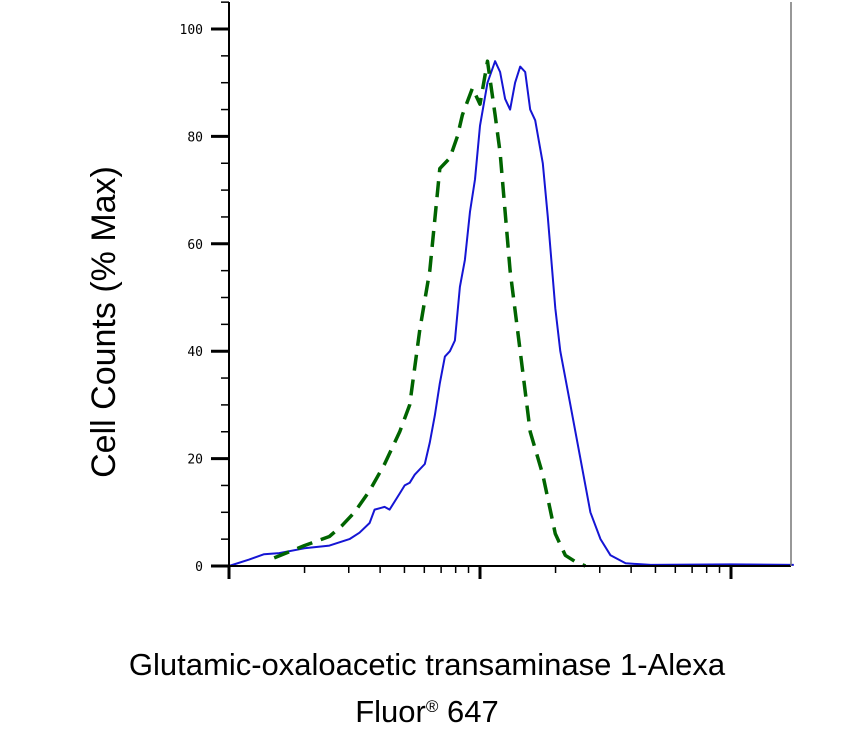 This screenshot has width=854, height=740. I want to click on y-tick-label: 60, so click(195, 245).